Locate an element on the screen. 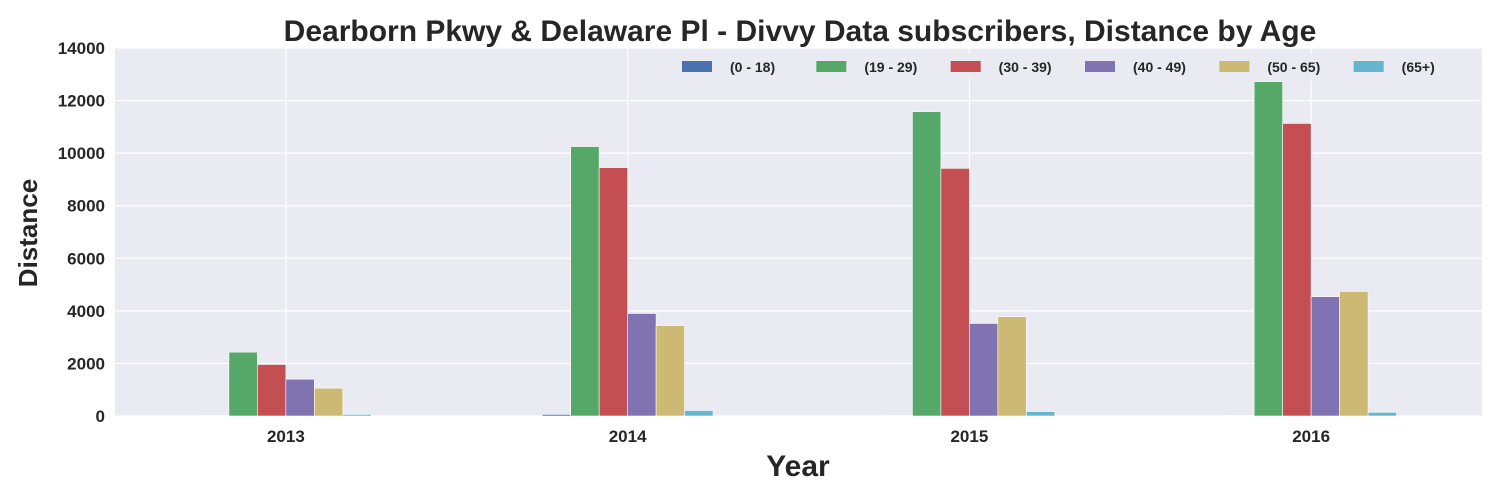 This screenshot has height=500, width=1500. legend-label: (40 - 49) is located at coordinates (1159, 67).